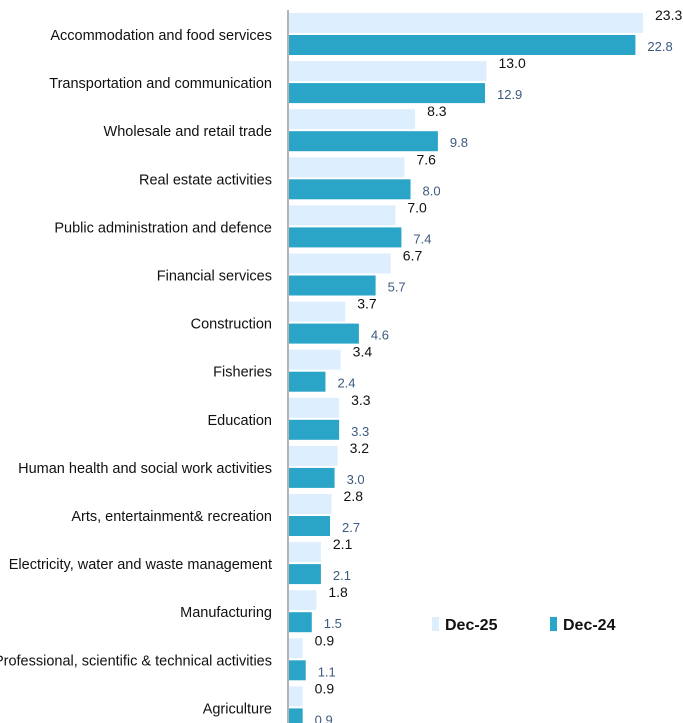 Image resolution: width=683 pixels, height=723 pixels. Describe the element at coordinates (305, 552) in the screenshot. I see `bar-dec-25-electricity-water-and-waste-management` at that location.